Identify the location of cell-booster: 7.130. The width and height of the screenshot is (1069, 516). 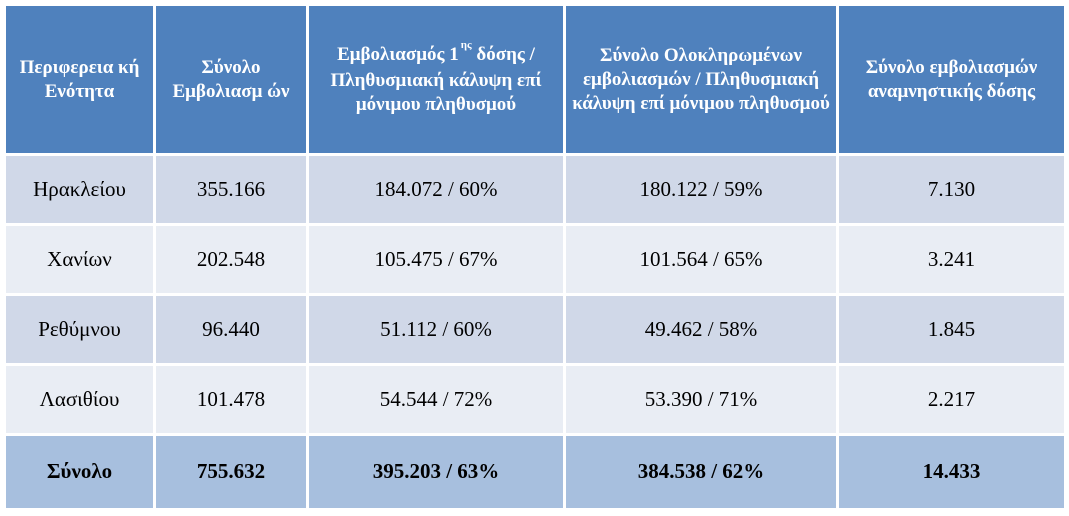
(951, 189).